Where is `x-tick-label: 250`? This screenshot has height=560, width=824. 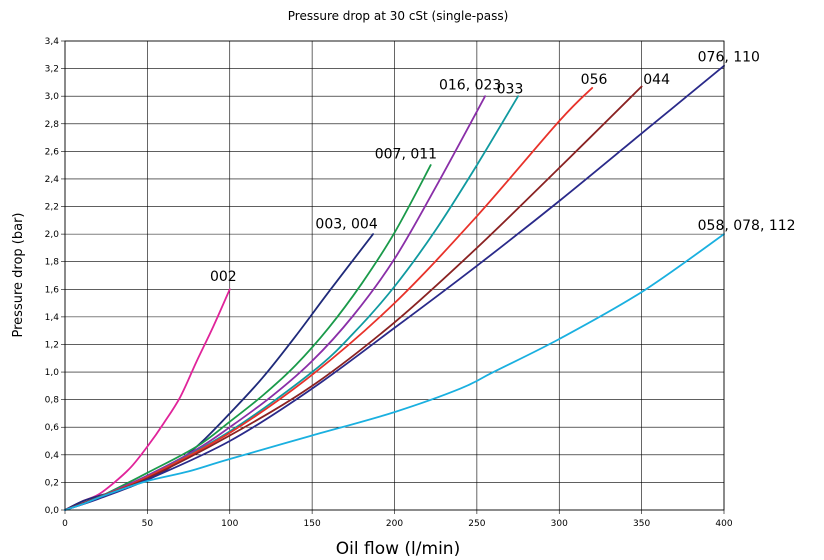
x-tick-label: 250 is located at coordinates (476, 524).